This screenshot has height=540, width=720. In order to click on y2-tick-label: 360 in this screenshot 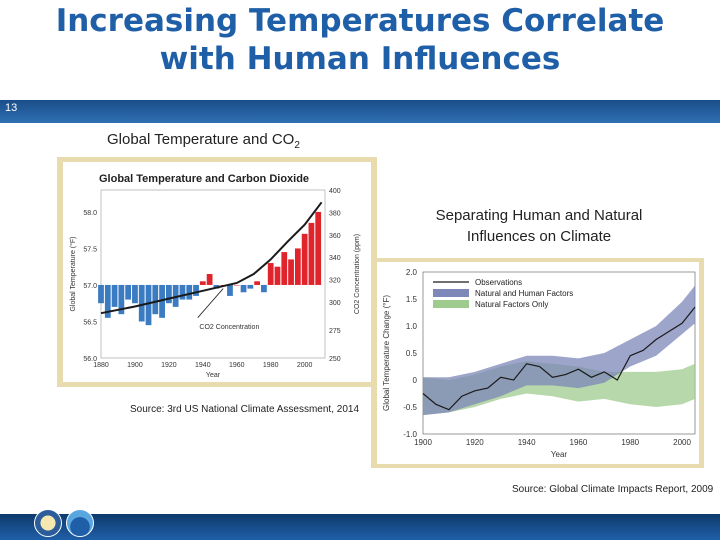, I will do `click(335, 236)`.